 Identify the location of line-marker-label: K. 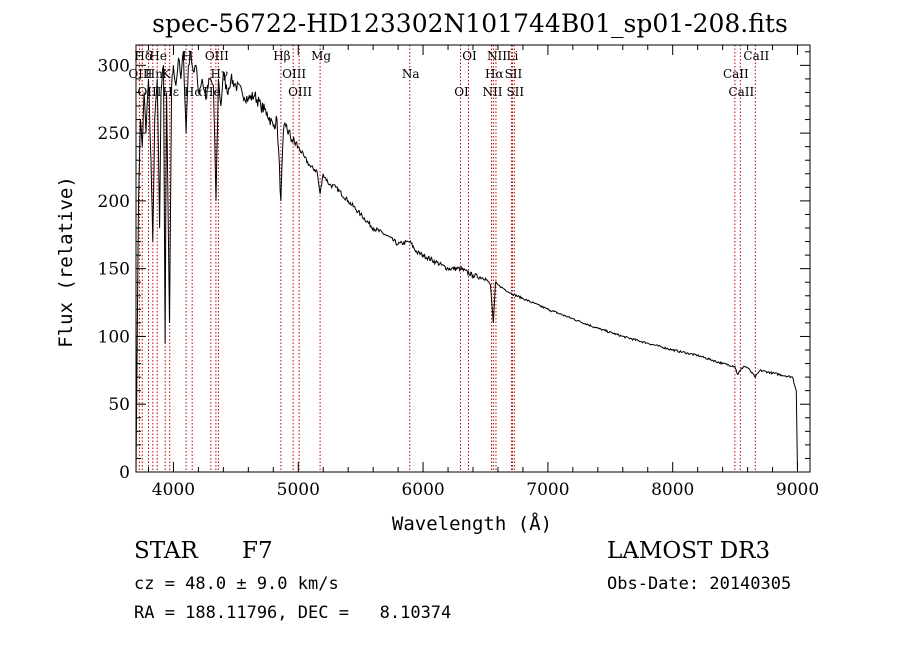
(167, 74).